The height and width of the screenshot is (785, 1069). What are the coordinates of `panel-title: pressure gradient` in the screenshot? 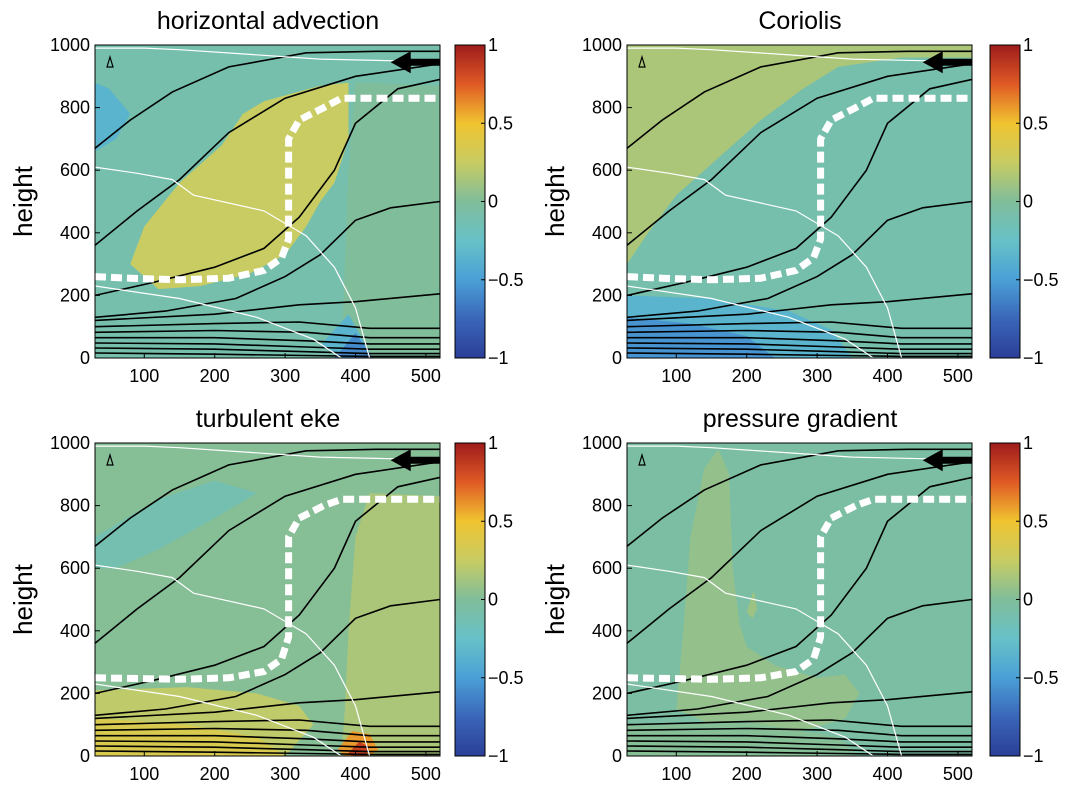 It's located at (800, 419).